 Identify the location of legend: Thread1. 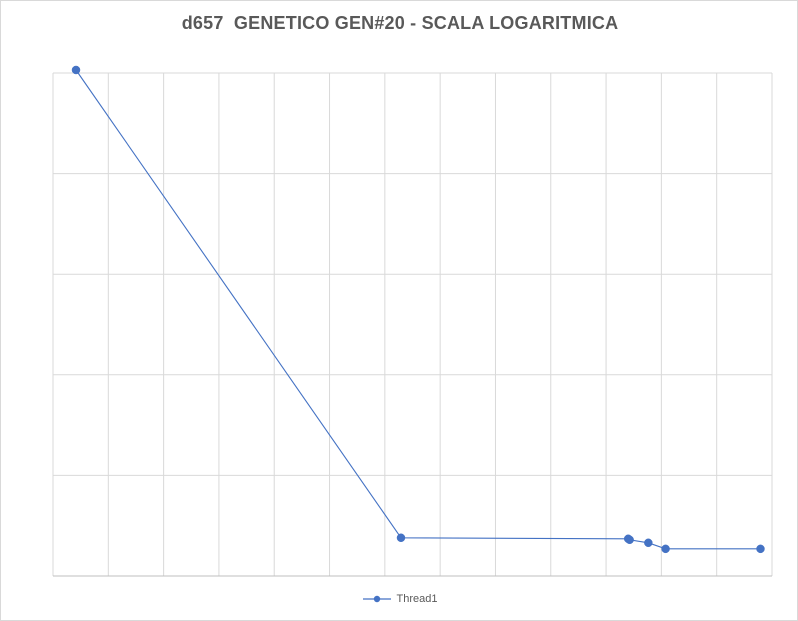
(399, 599).